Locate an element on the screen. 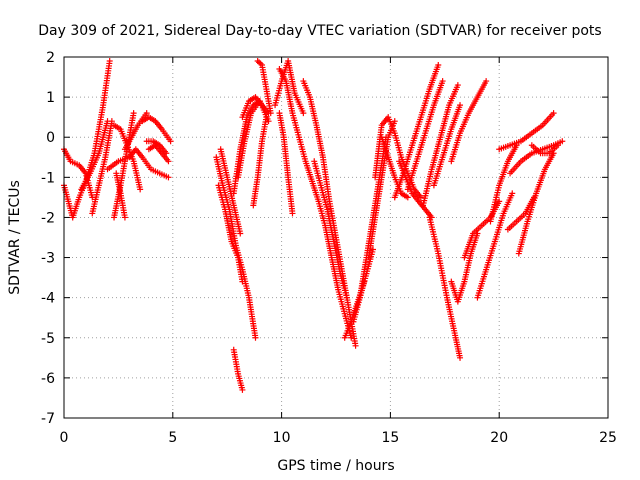 The width and height of the screenshot is (640, 480). y-axis-label: SDTVAR / TECUs is located at coordinates (15, 237).